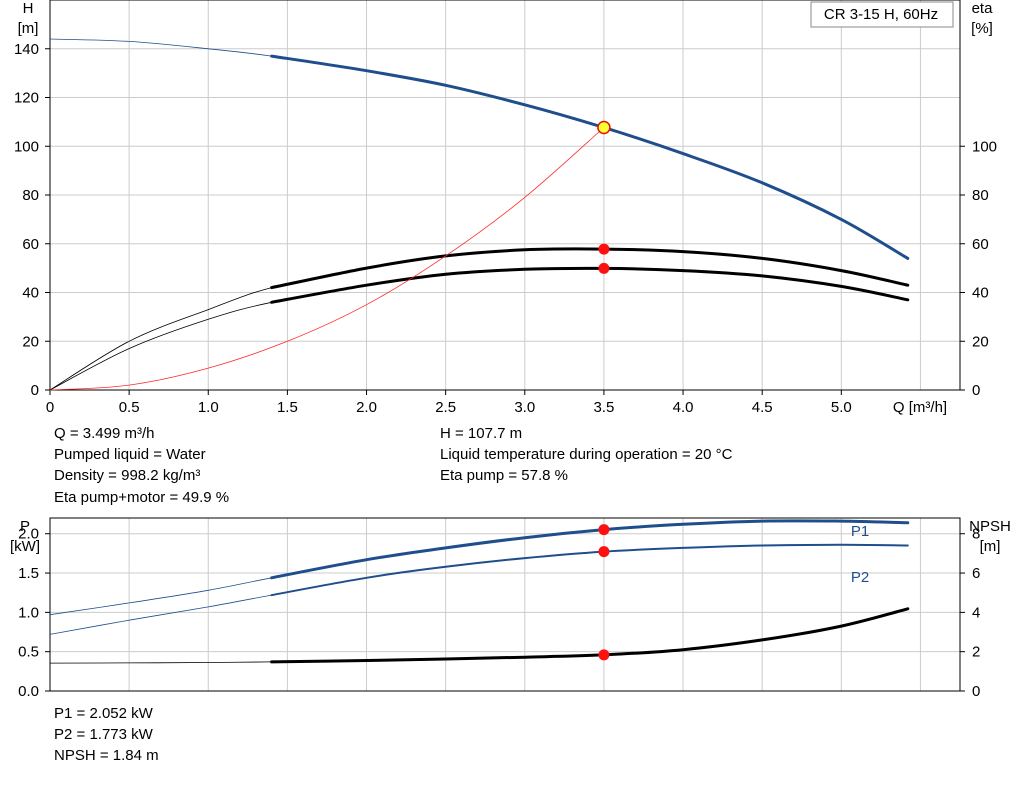 The width and height of the screenshot is (1024, 786). Describe the element at coordinates (103, 713) in the screenshot. I see `info-p1: P1 = 2.052 kW` at that location.